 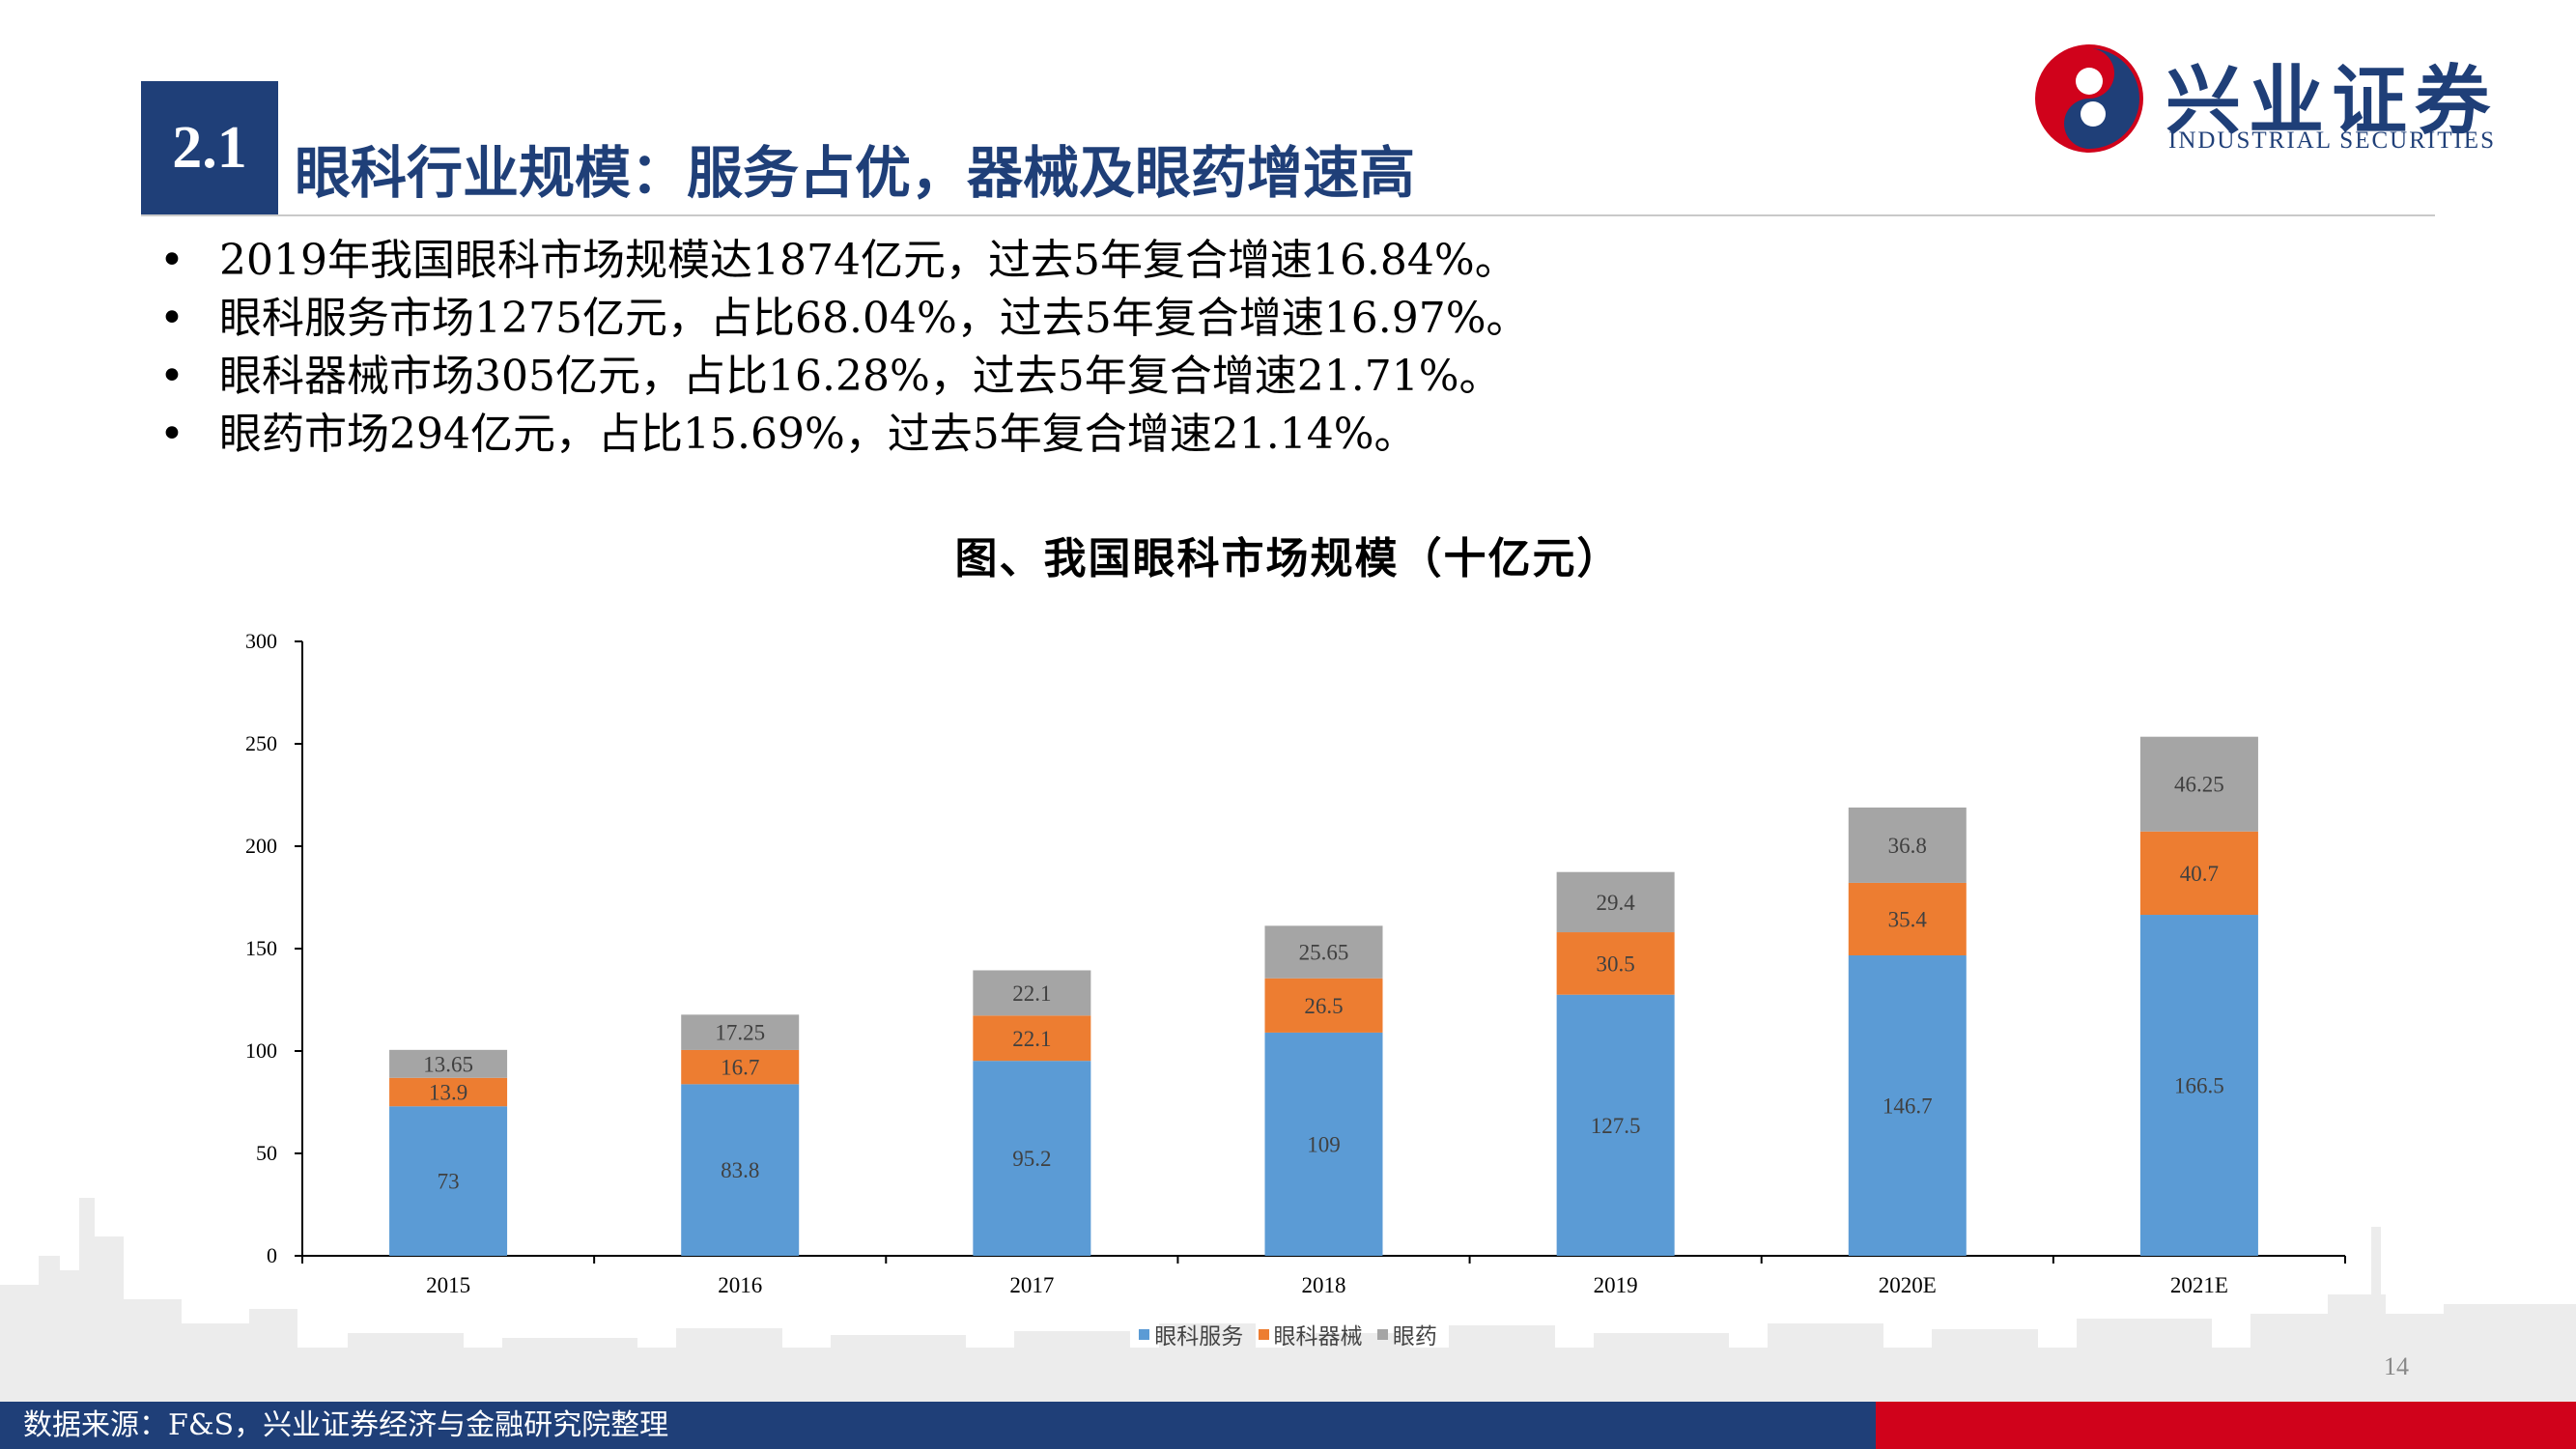 I want to click on y-tick-label: 50, so click(x=266, y=1153).